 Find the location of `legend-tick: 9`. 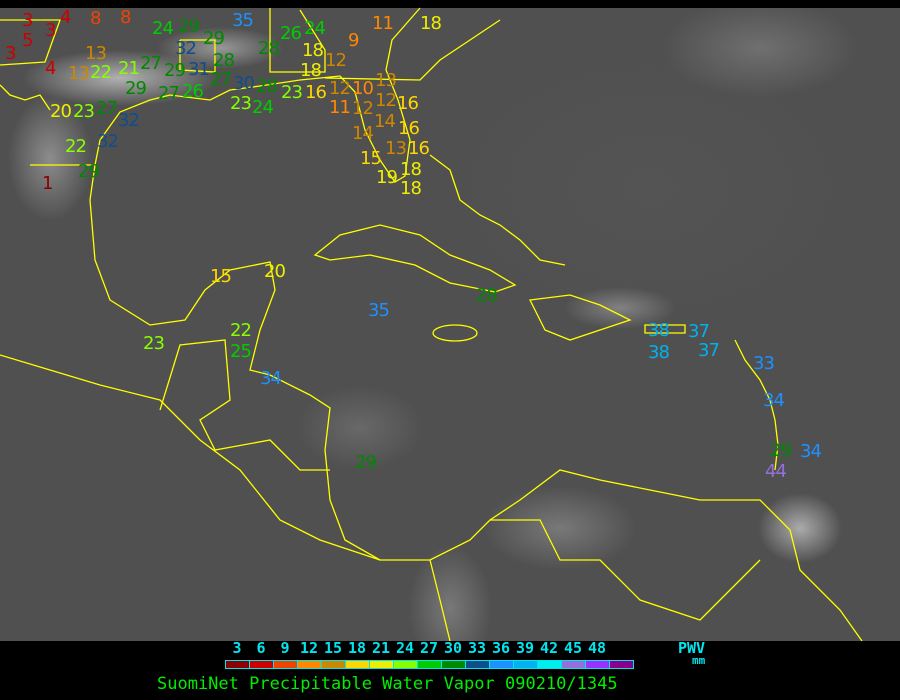

legend-tick: 9 is located at coordinates (285, 648).